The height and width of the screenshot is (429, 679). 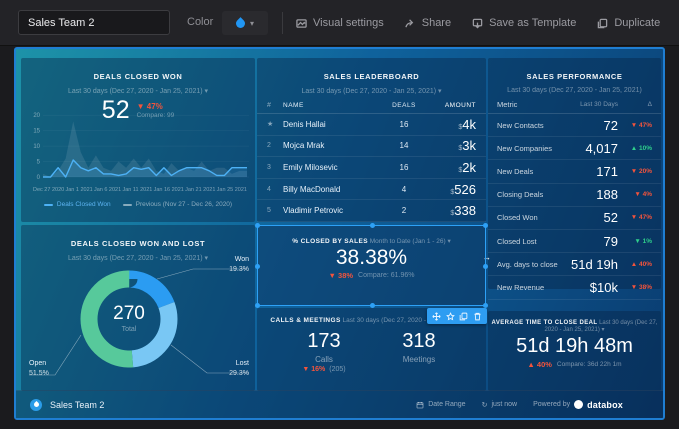 I want to click on col-amount: AMOUNT, so click(x=460, y=105).